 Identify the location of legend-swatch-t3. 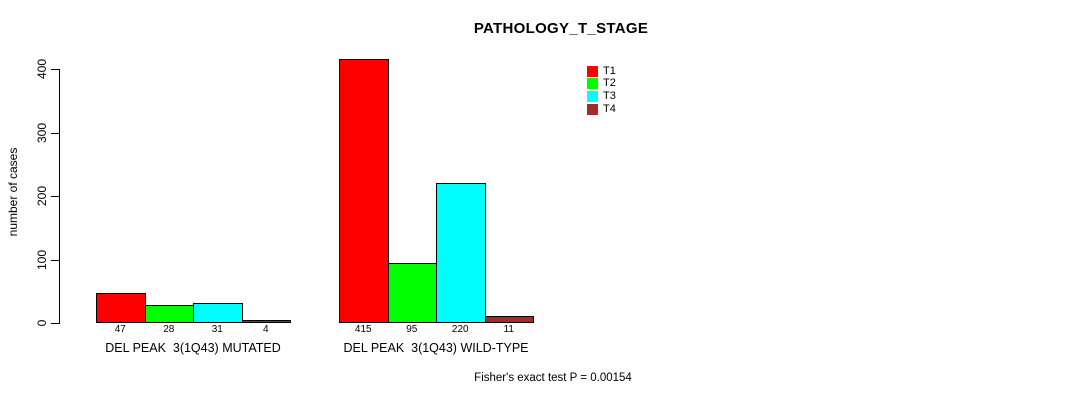
(592, 96).